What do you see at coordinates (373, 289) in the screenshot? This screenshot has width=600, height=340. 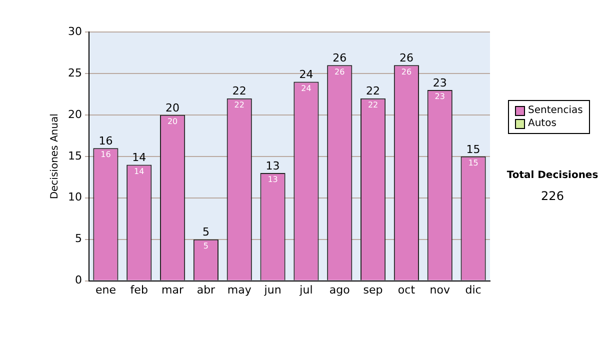 I see `x-tick-label: sep` at bounding box center [373, 289].